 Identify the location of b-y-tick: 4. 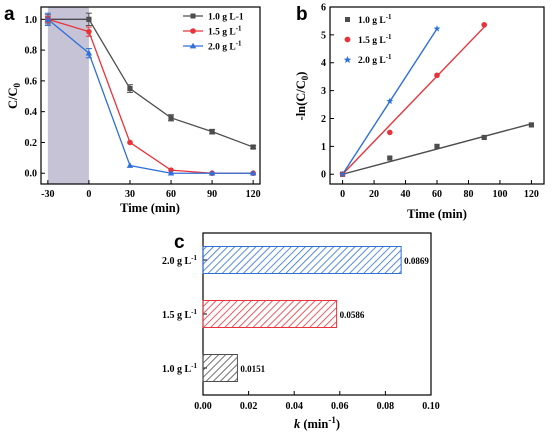
(323, 63).